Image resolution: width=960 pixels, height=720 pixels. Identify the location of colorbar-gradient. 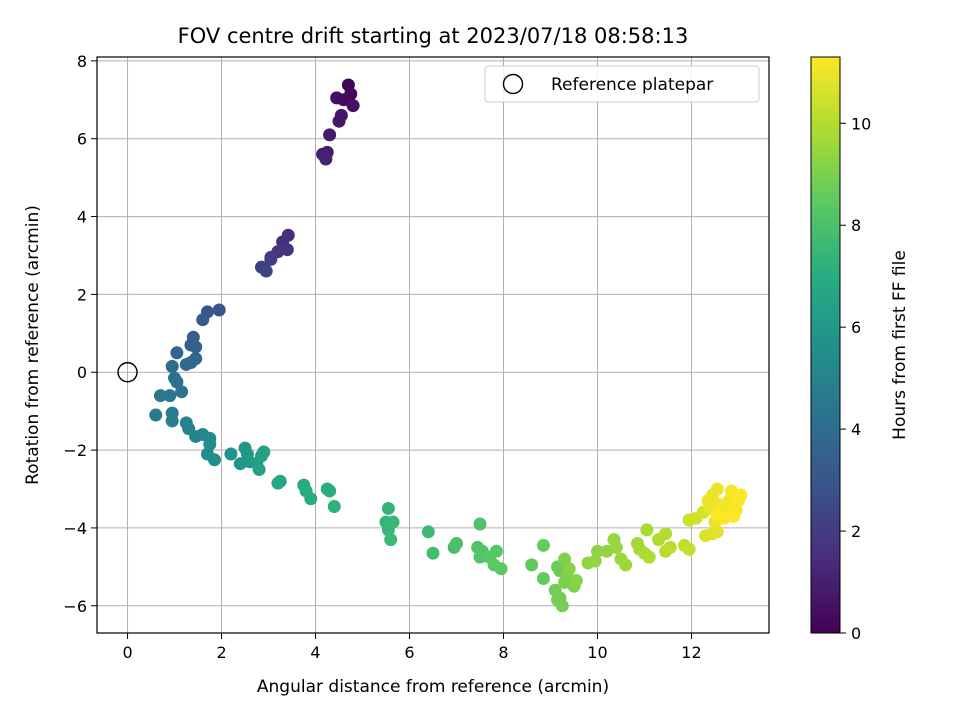
(825, 345).